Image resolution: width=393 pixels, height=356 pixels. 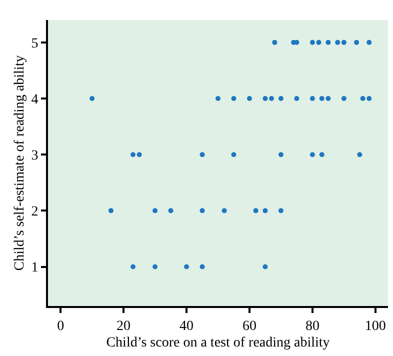 What do you see at coordinates (34, 156) in the screenshot?
I see `y-tick-label: 3` at bounding box center [34, 156].